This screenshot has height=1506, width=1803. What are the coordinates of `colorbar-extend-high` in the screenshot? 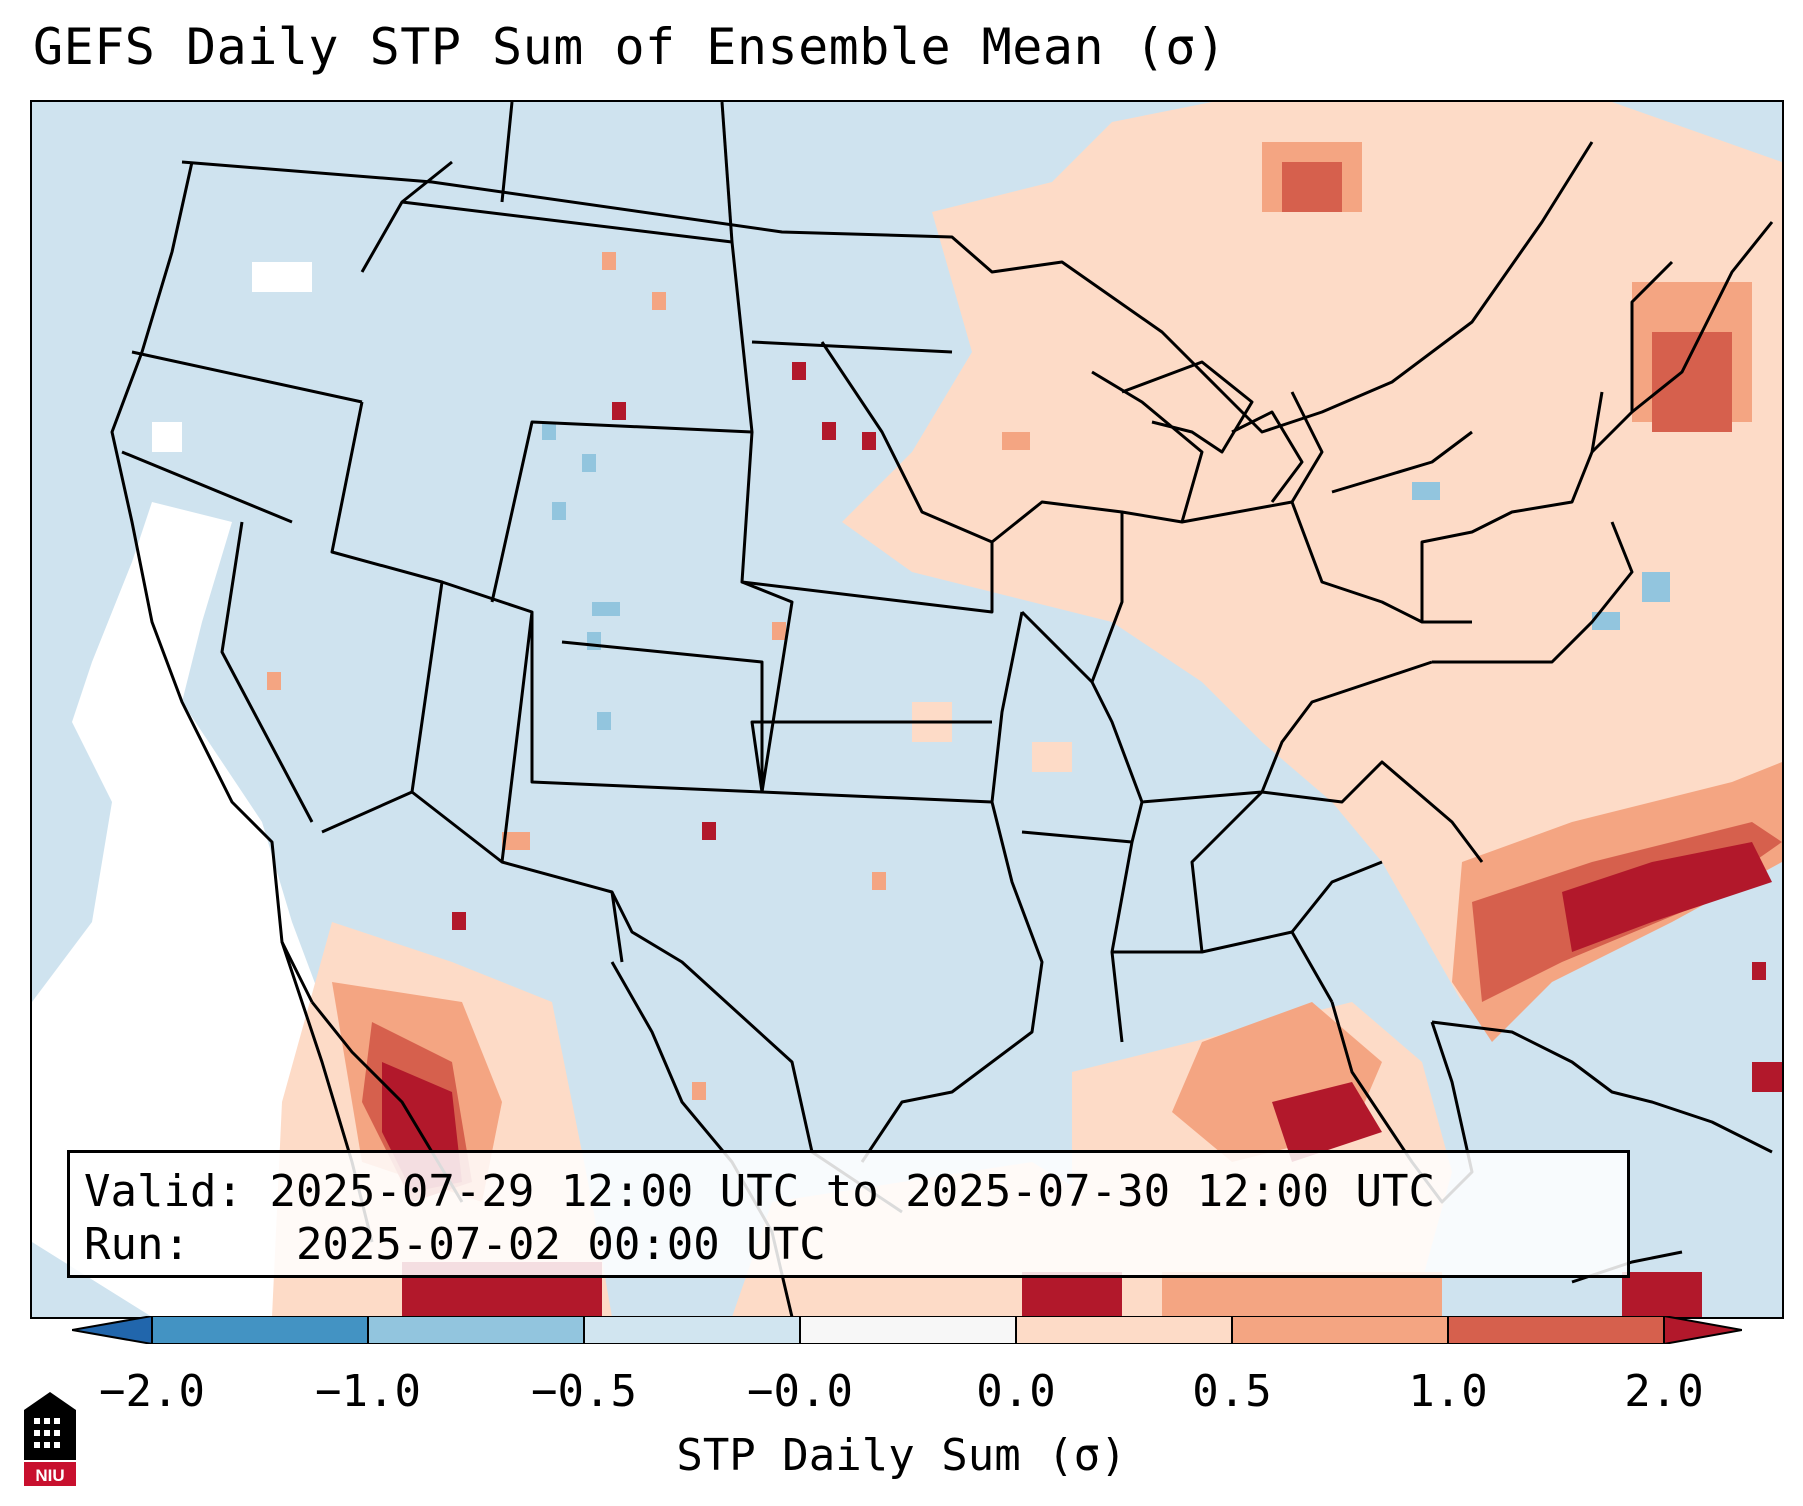 It's located at (1703, 1330).